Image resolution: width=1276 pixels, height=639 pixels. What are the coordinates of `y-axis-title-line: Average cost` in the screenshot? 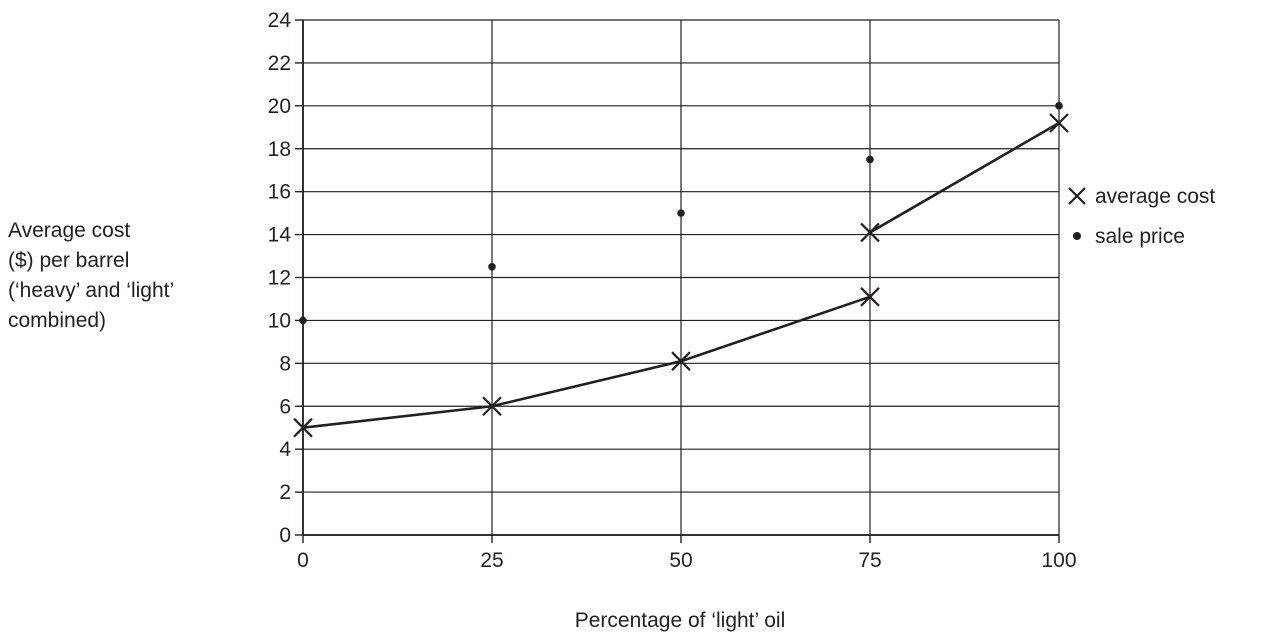 It's located at (69, 230).